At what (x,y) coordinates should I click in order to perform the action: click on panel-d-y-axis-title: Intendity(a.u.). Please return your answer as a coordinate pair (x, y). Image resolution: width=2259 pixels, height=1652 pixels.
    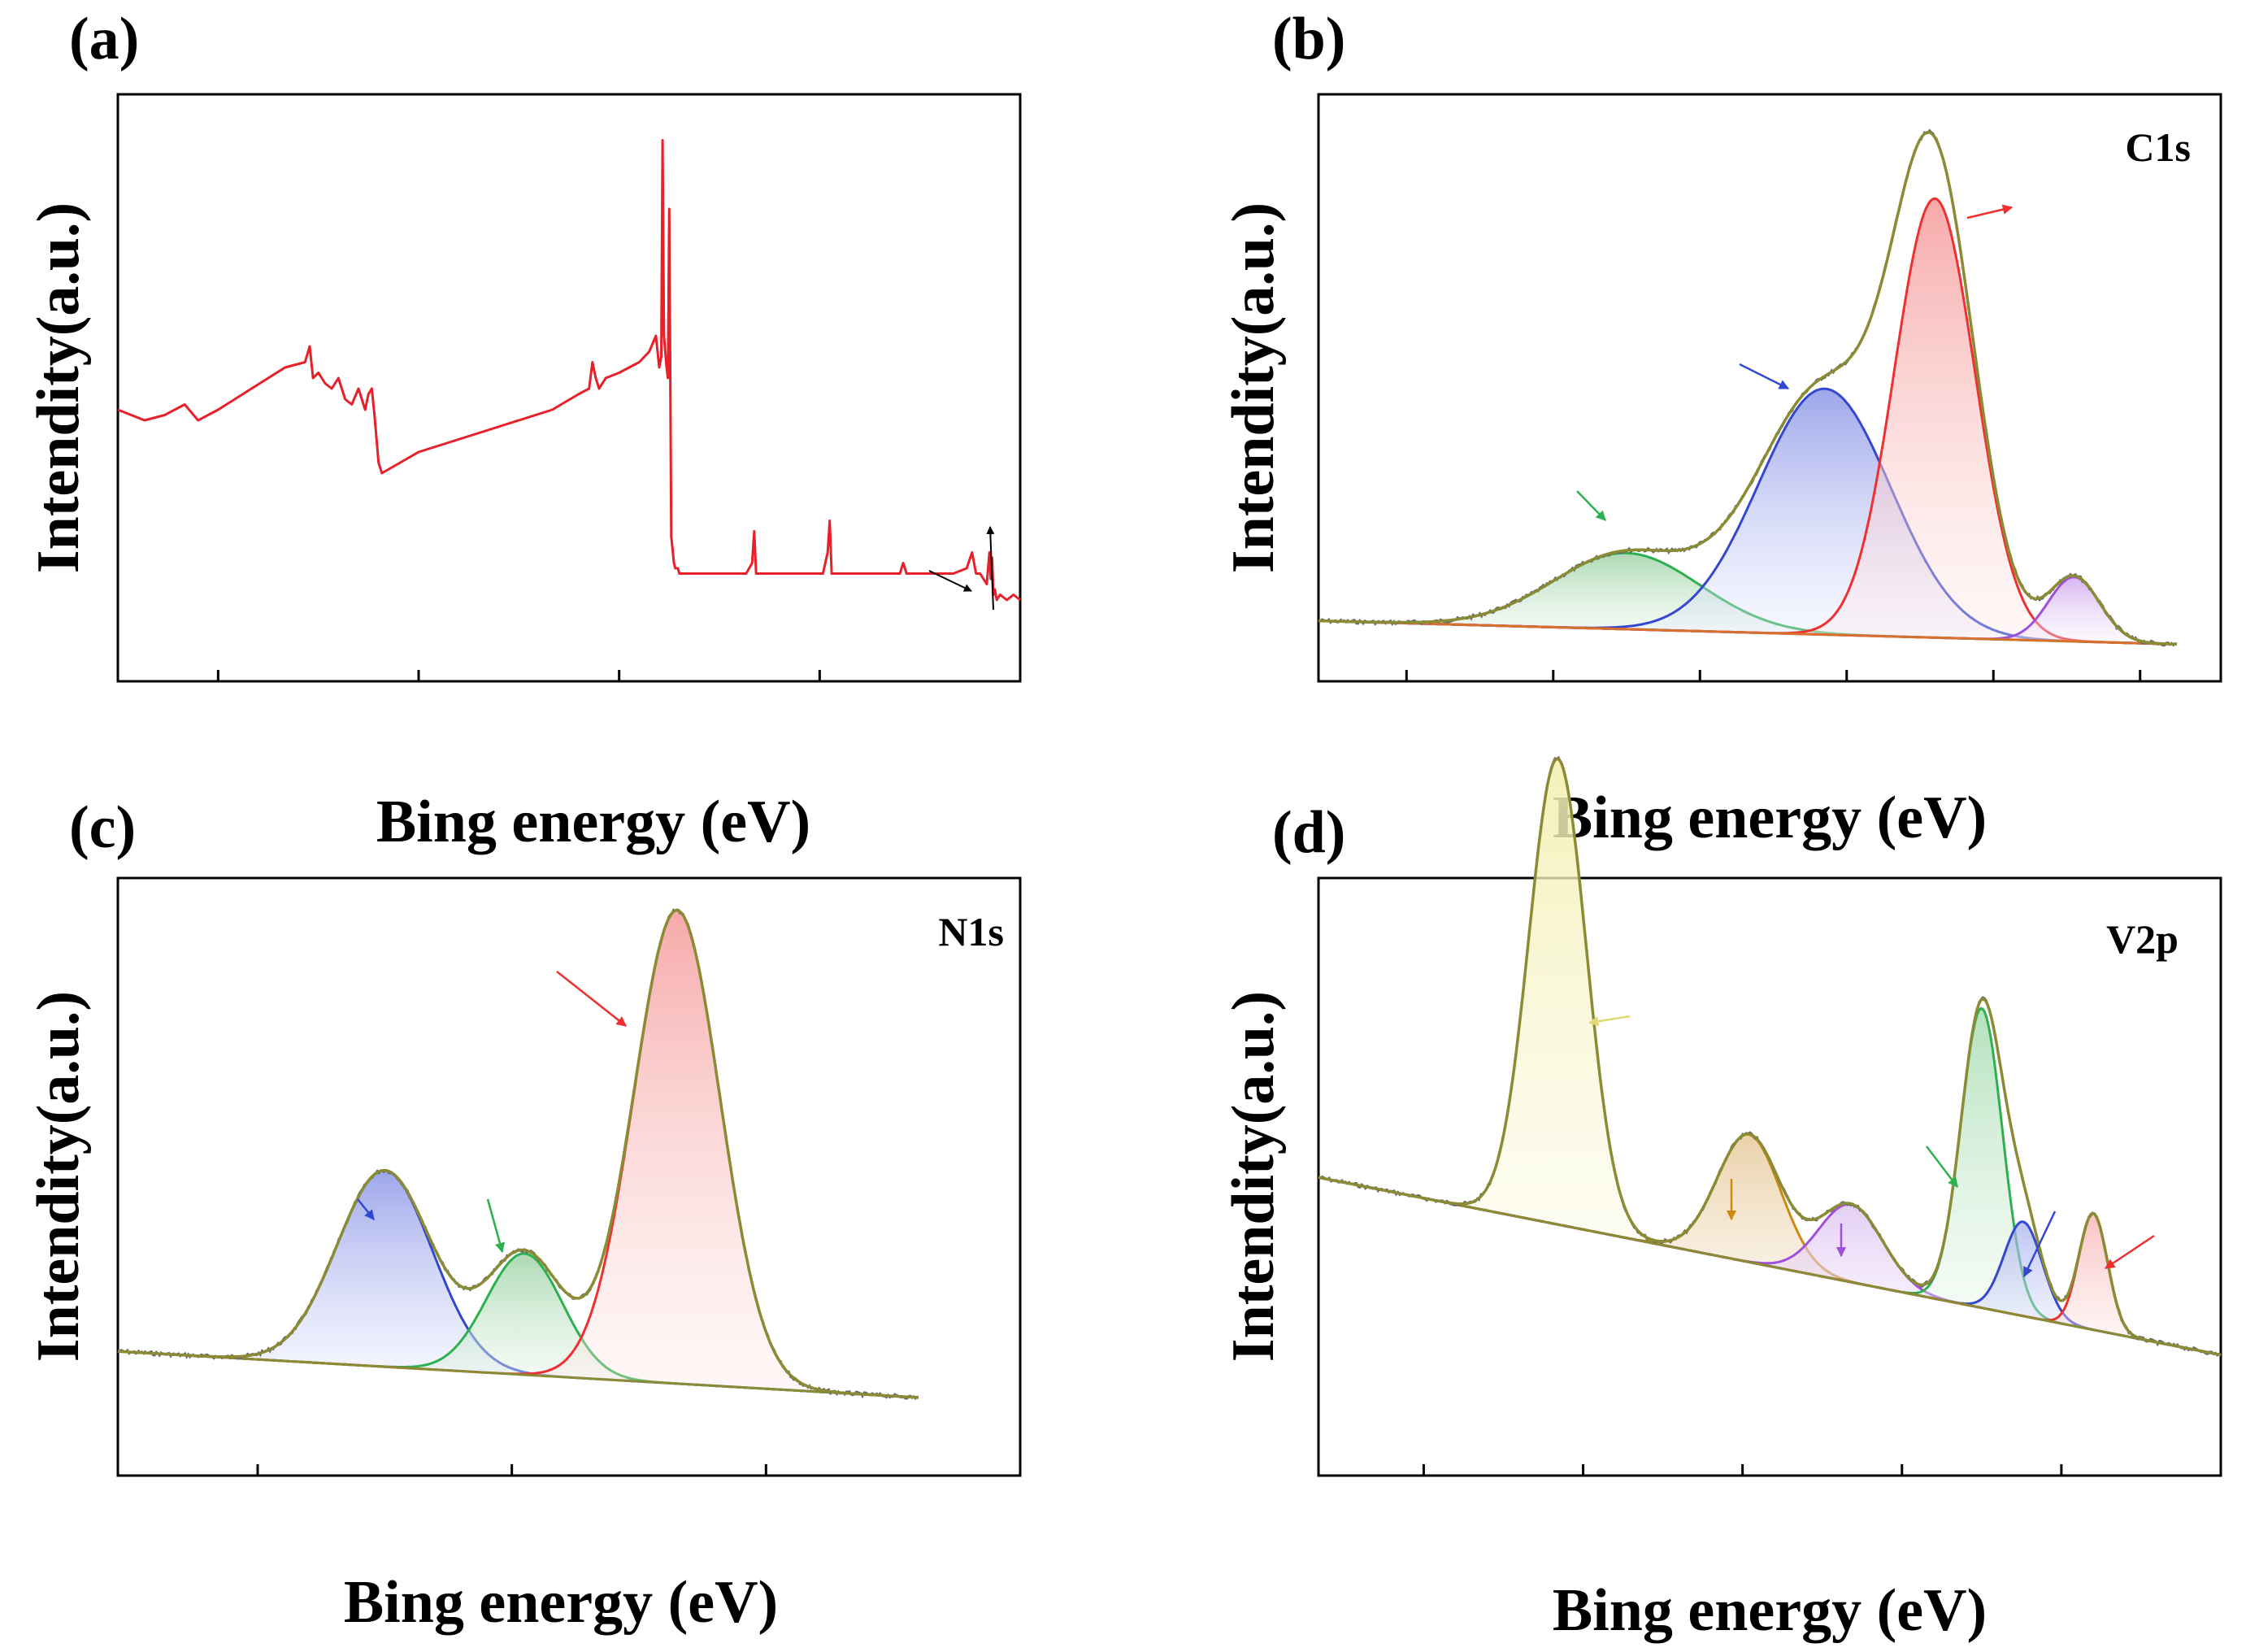
    Looking at the image, I should click on (1254, 1176).